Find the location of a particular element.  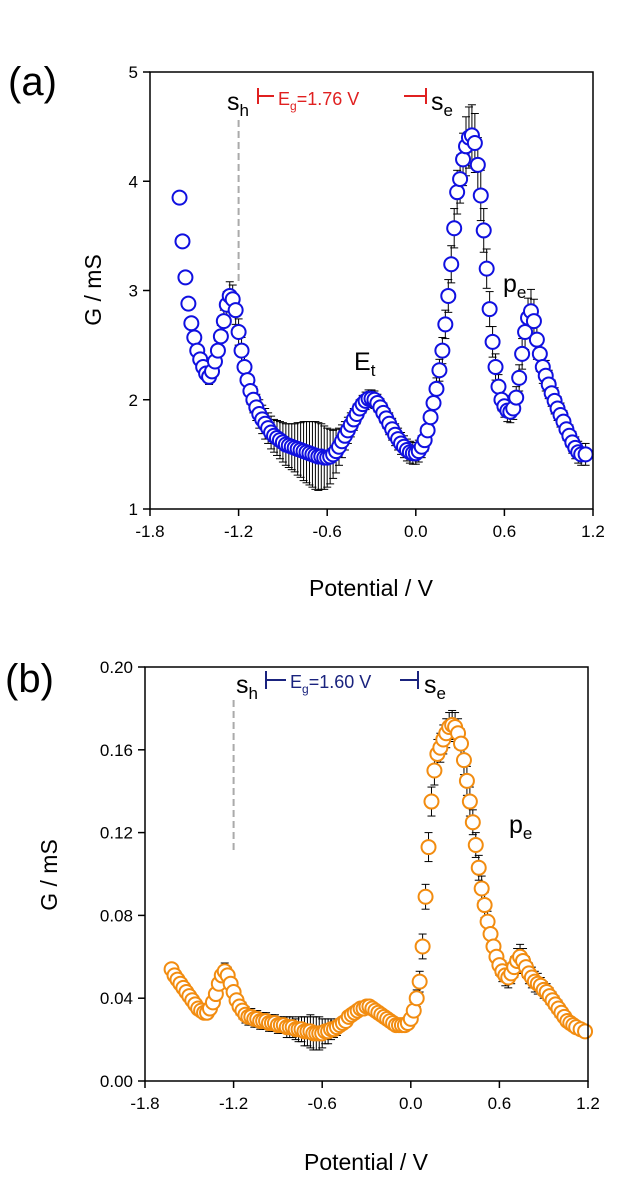

panel-b-y-tick-label: 0.00 is located at coordinates (116, 1081).